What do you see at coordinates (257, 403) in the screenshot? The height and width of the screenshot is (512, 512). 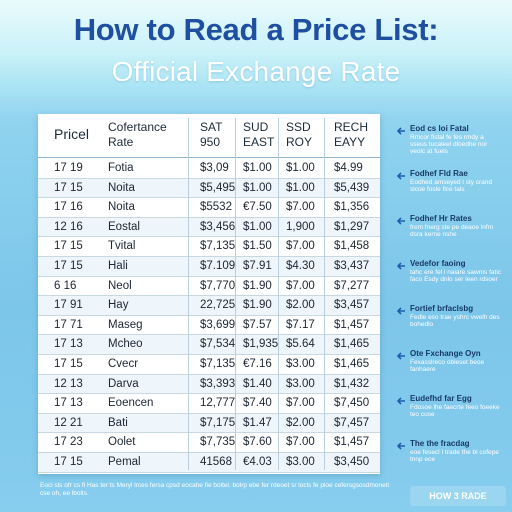 I see `table-cell: $7.40` at bounding box center [257, 403].